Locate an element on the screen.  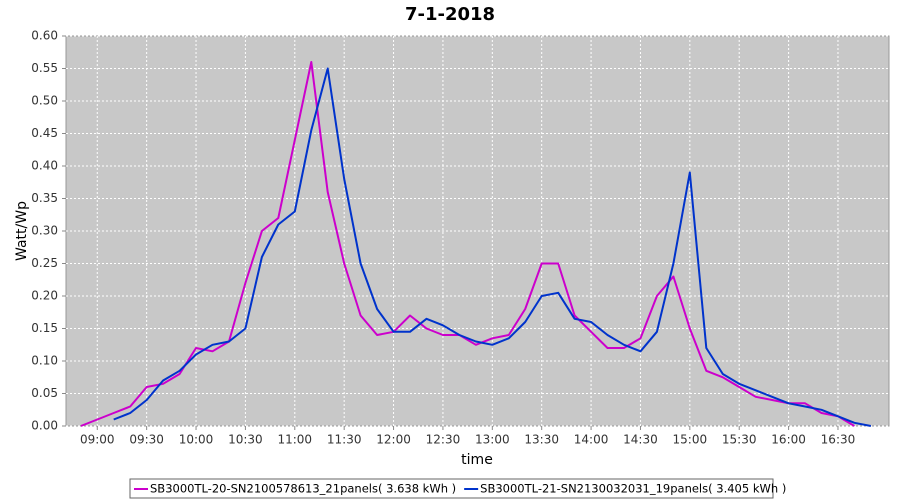
x-tick-label: 13:30 is located at coordinates (541, 440).